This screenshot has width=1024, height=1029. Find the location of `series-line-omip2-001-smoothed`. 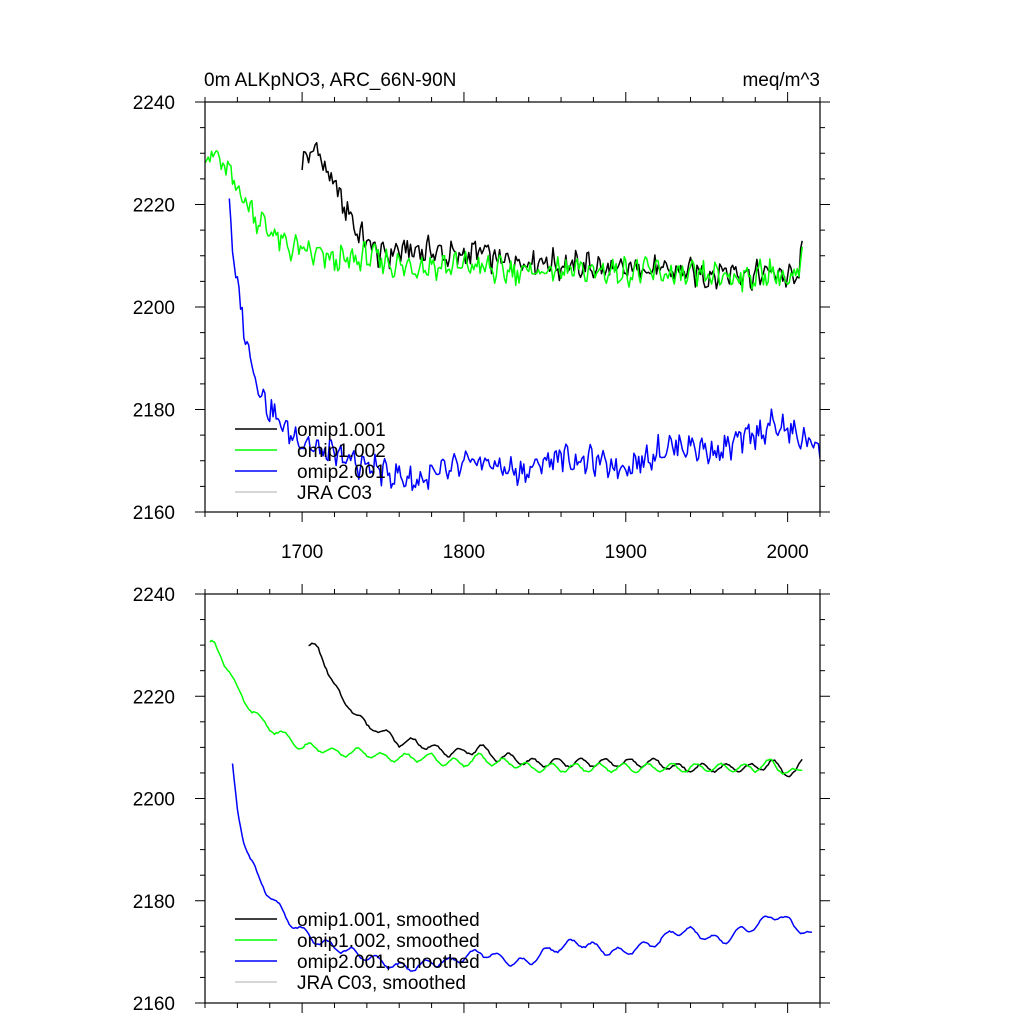

series-line-omip2-001-smoothed is located at coordinates (521, 867).